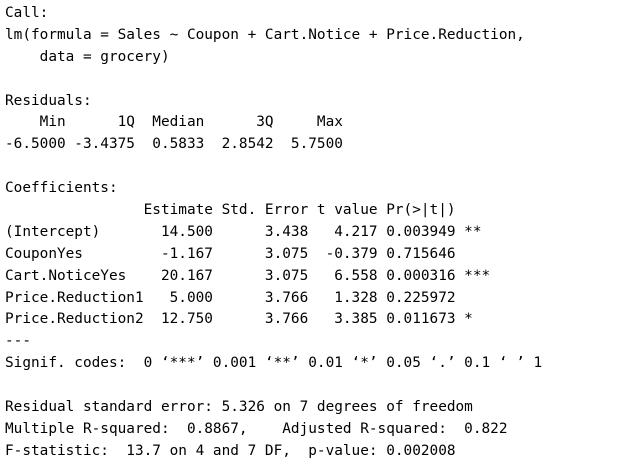 This screenshot has width=631, height=470. Describe the element at coordinates (48, 100) in the screenshot. I see `residuals-heading: Residuals:` at that location.